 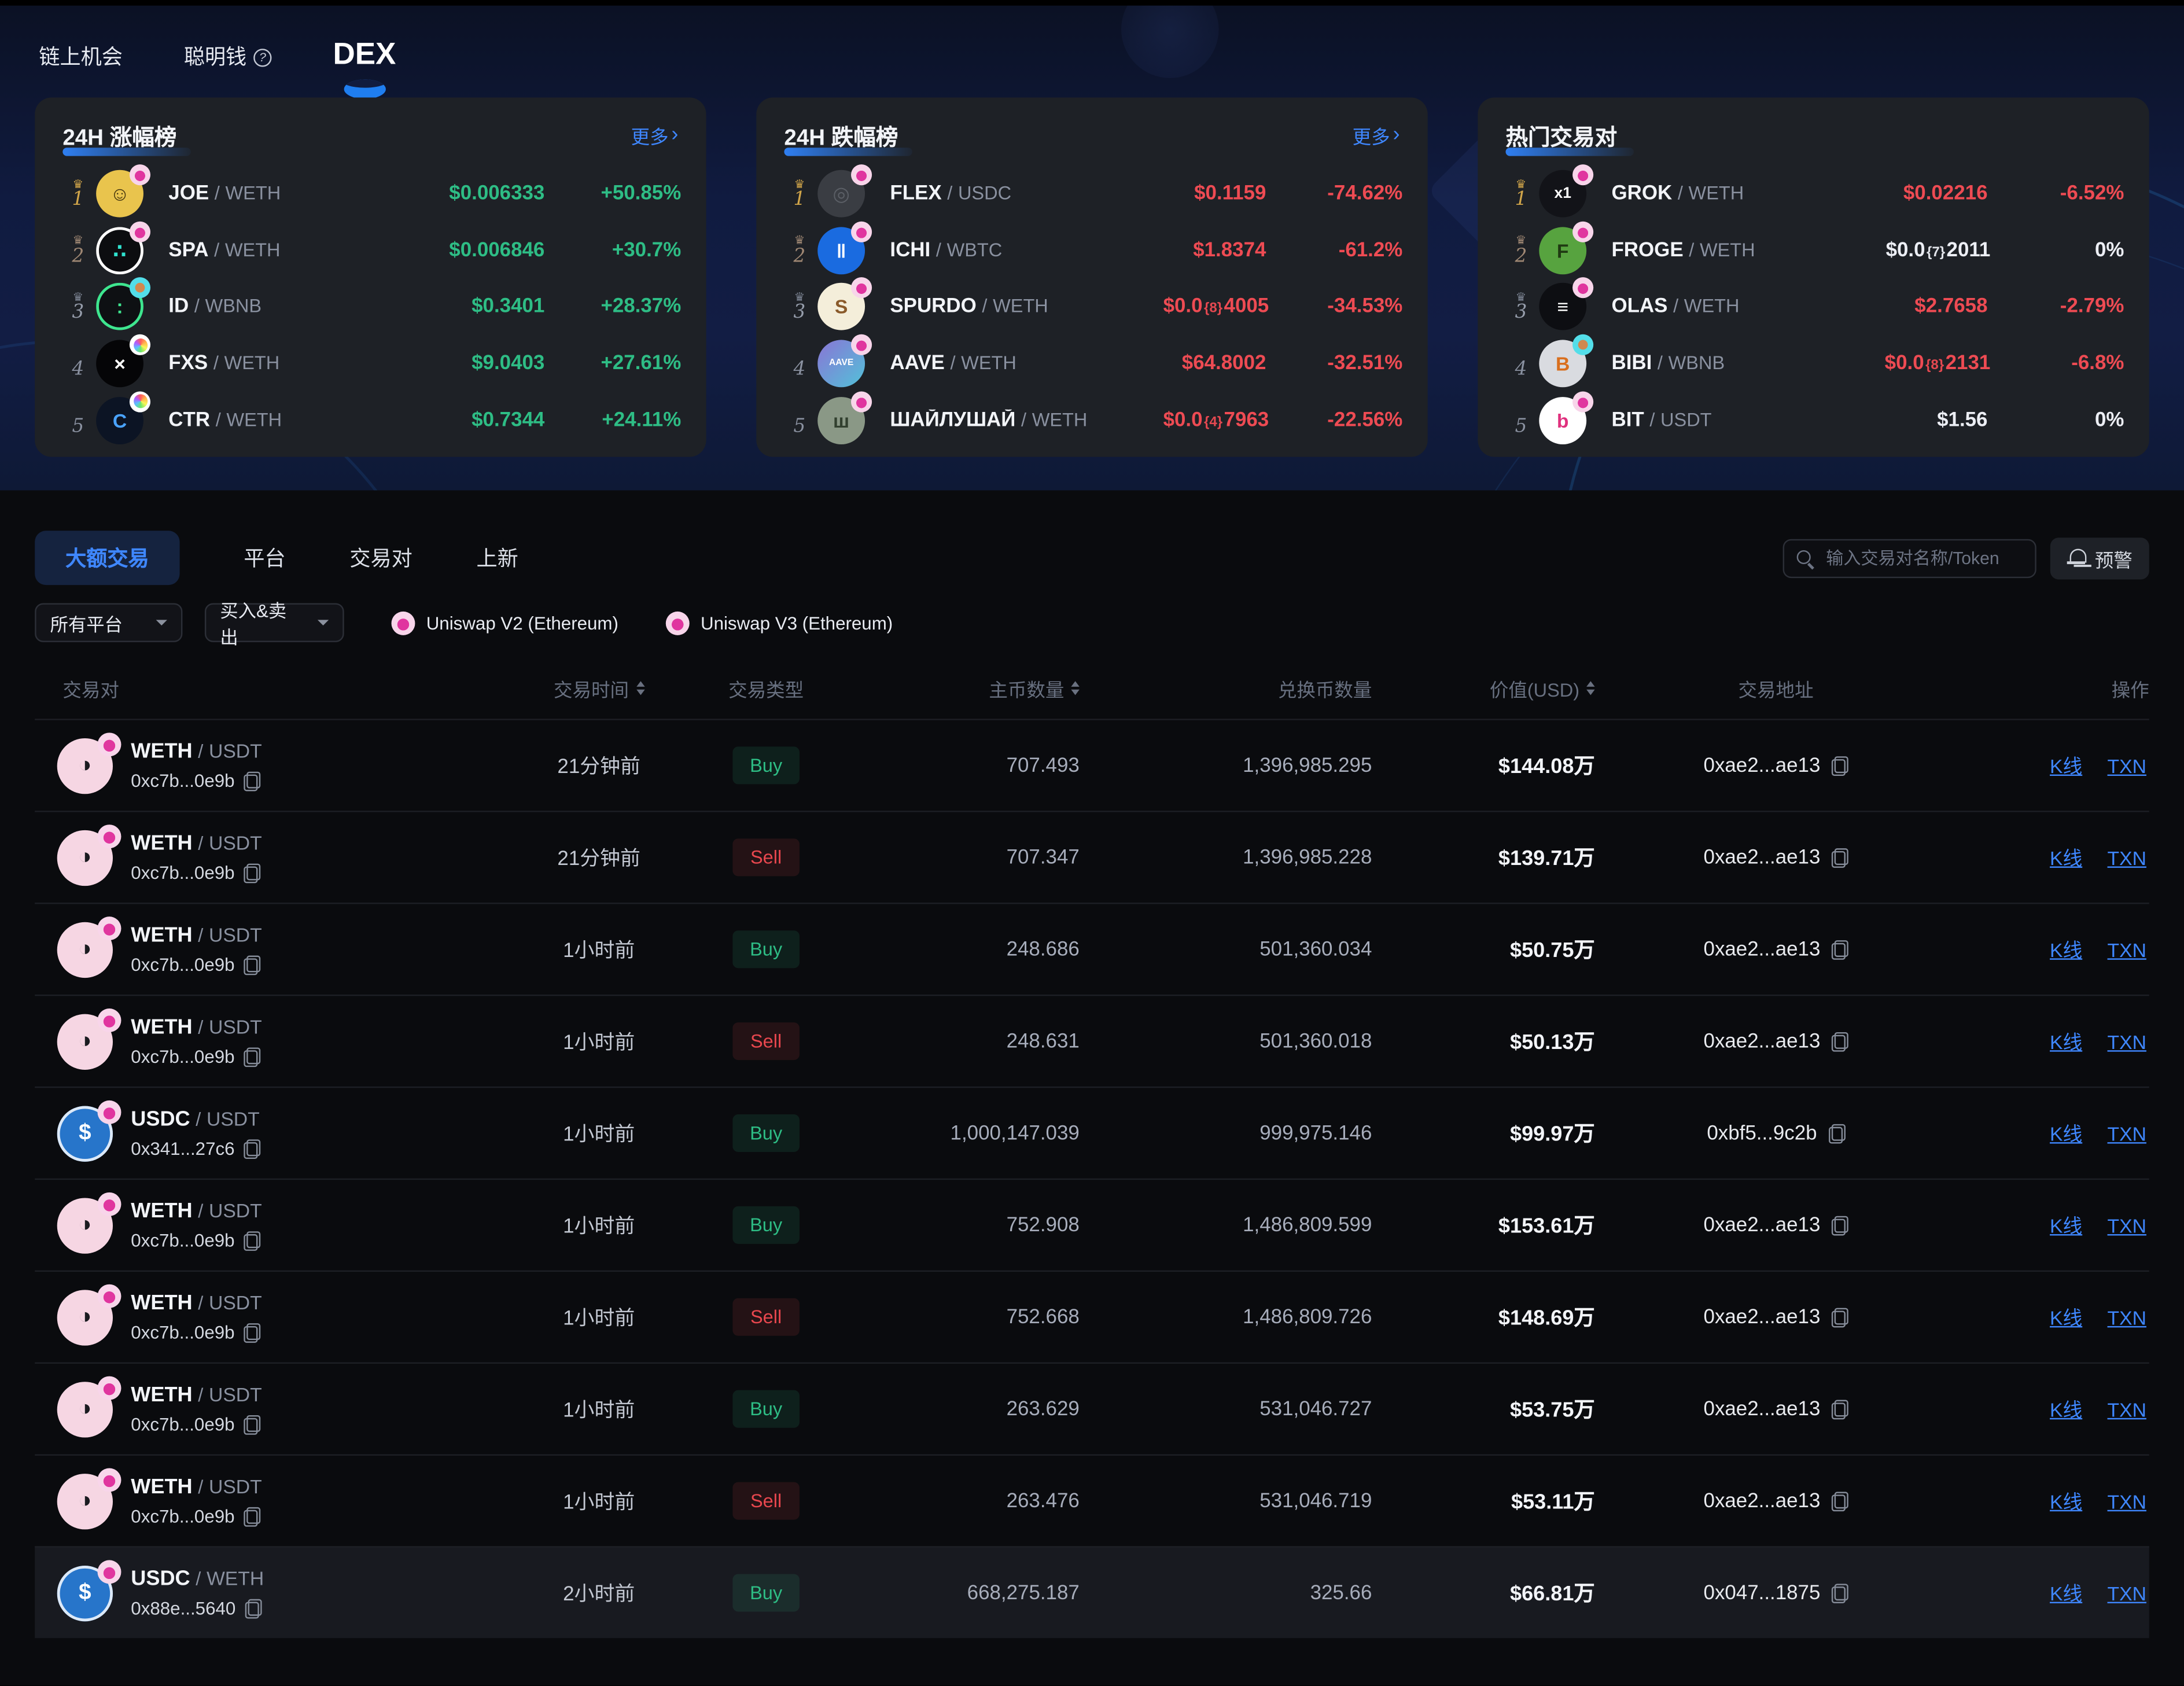 What do you see at coordinates (371, 250) in the screenshot?
I see `pair-row-spa: 2 ∴ SPA/WETH $0.006846 +30.7%` at bounding box center [371, 250].